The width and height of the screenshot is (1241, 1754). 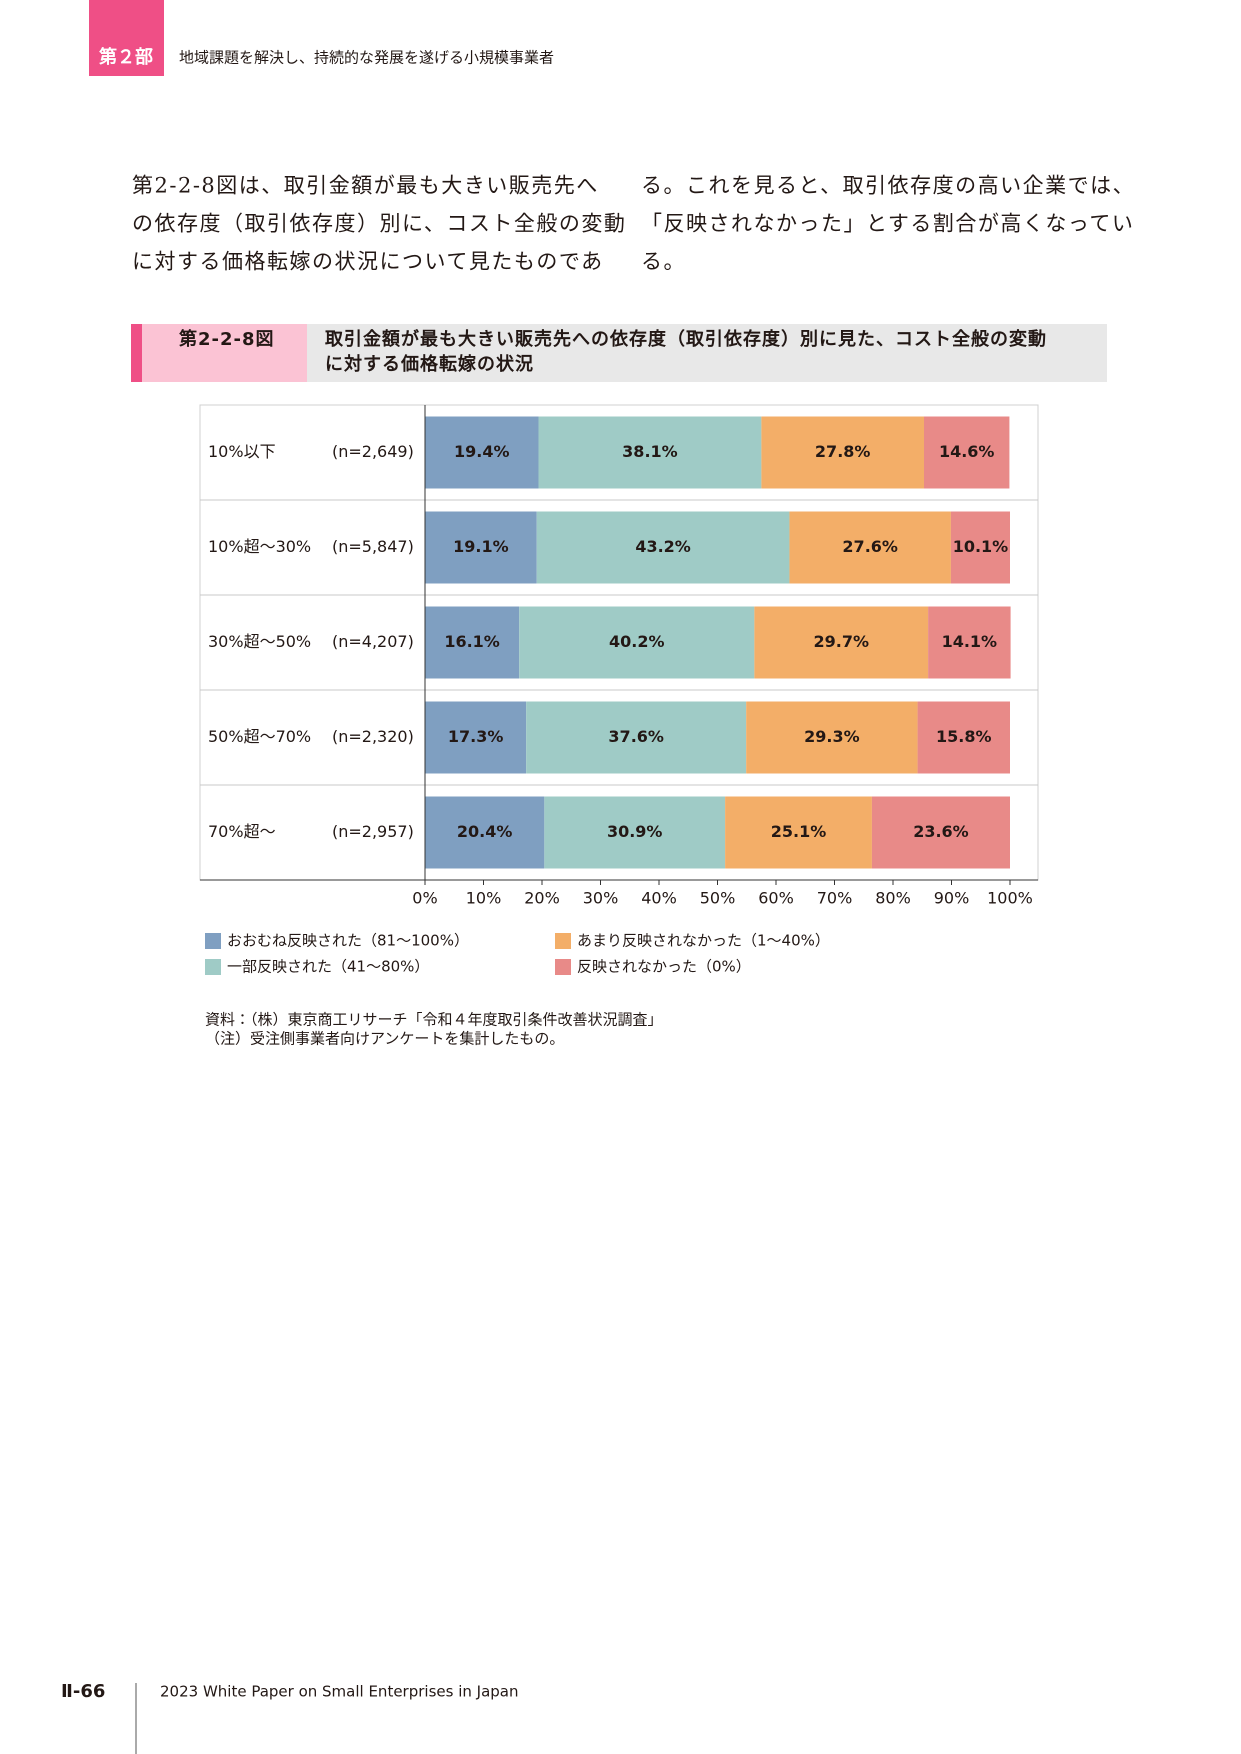 I want to click on category-label: 50%超～70%, so click(x=259, y=736).